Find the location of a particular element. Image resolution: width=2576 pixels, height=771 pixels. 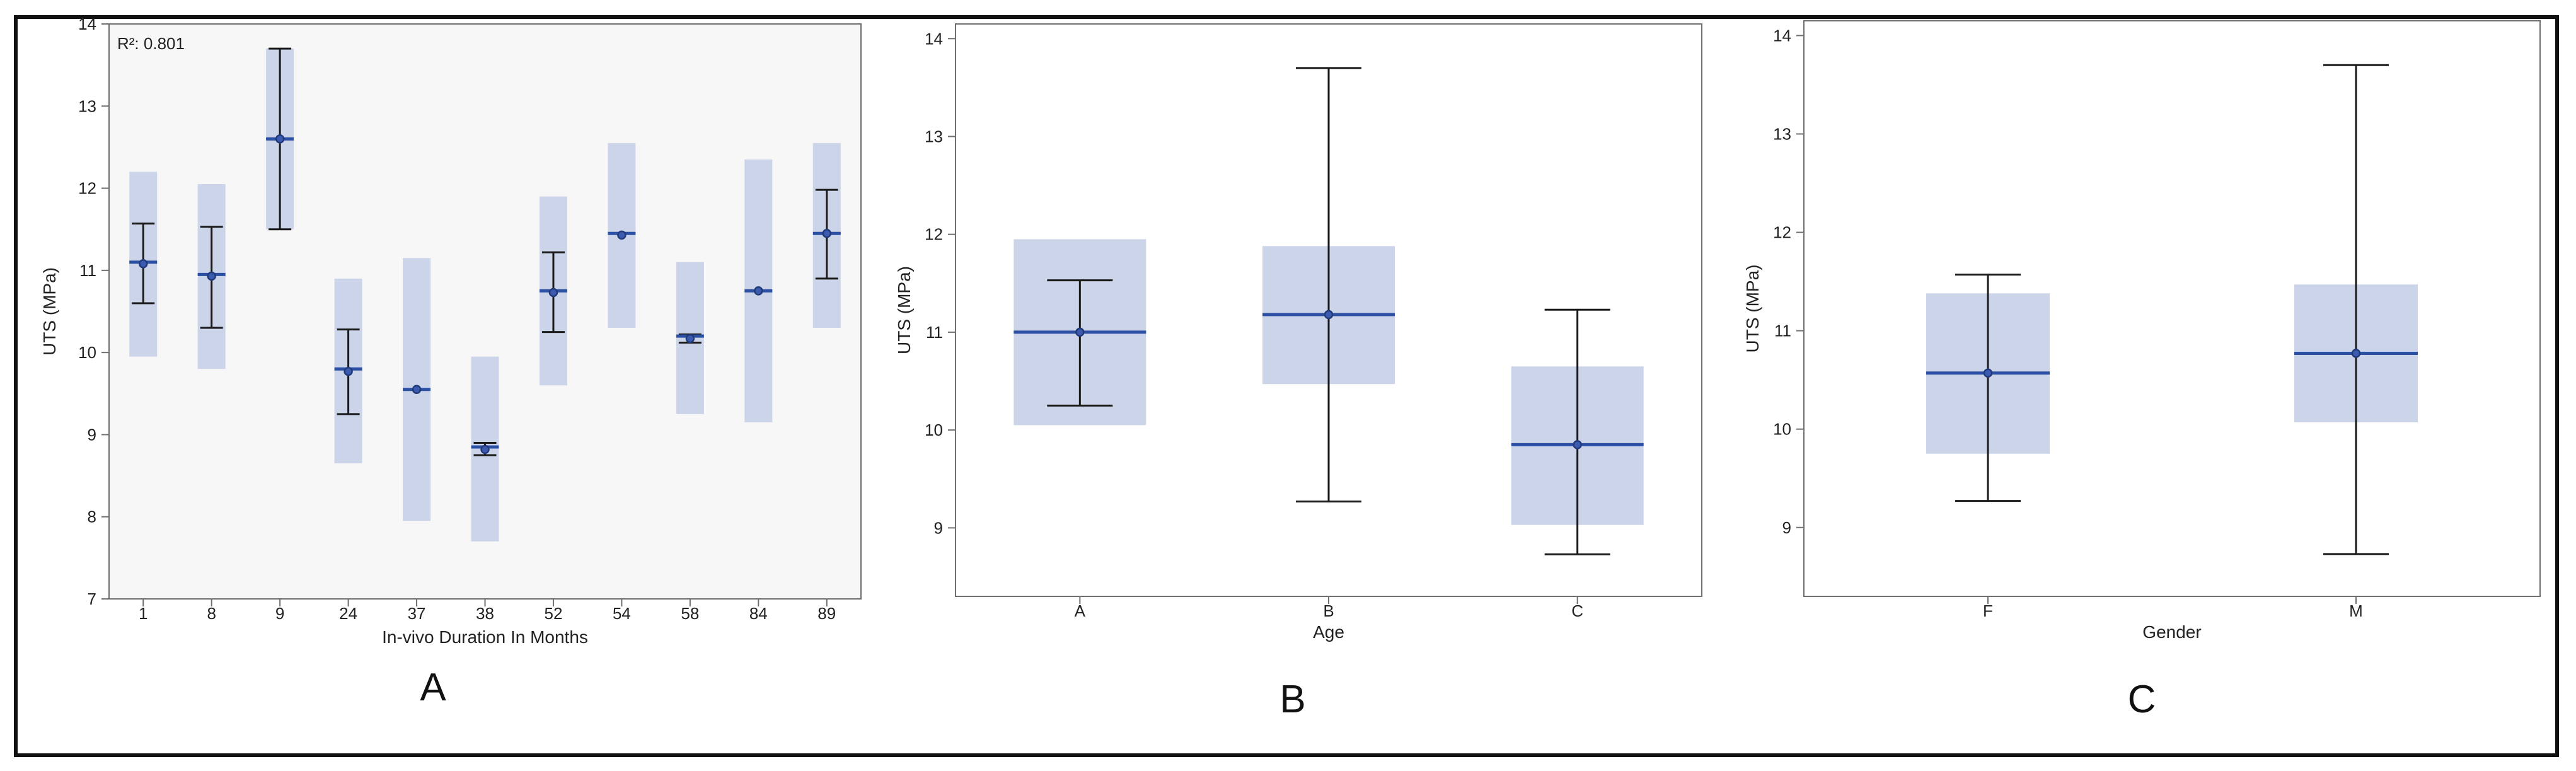

chart-a-x-tick-label: 8 is located at coordinates (211, 613).